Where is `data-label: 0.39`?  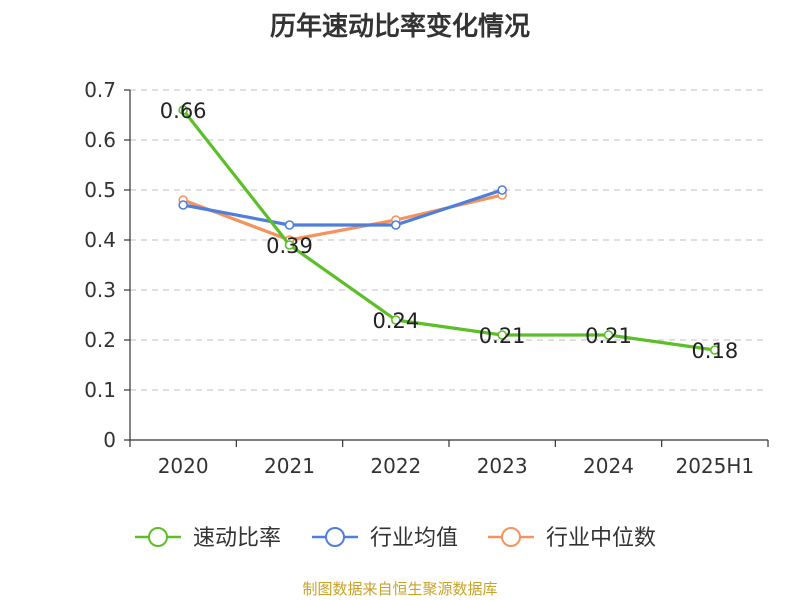 data-label: 0.39 is located at coordinates (289, 246).